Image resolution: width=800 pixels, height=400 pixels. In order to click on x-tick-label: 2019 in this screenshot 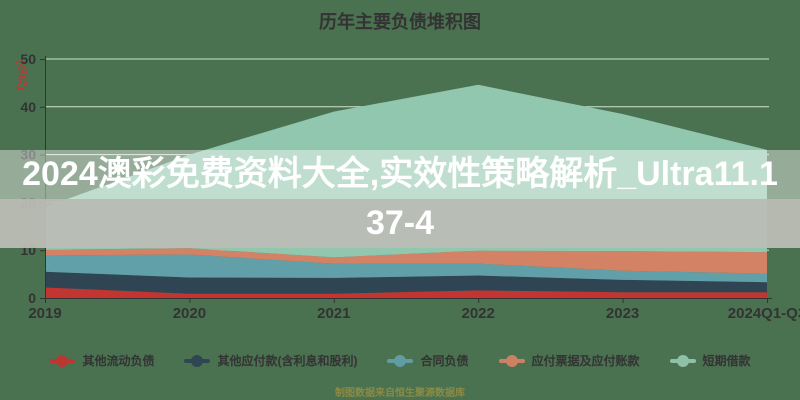, I will do `click(44, 313)`.